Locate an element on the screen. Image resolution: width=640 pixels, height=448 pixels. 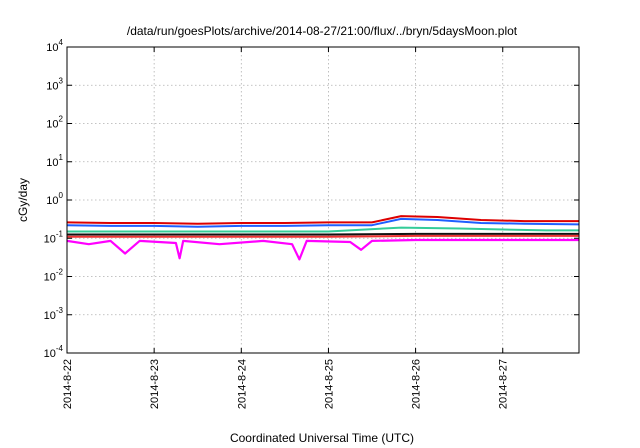
y-tick-label: 10⁻³ is located at coordinates (54, 314).